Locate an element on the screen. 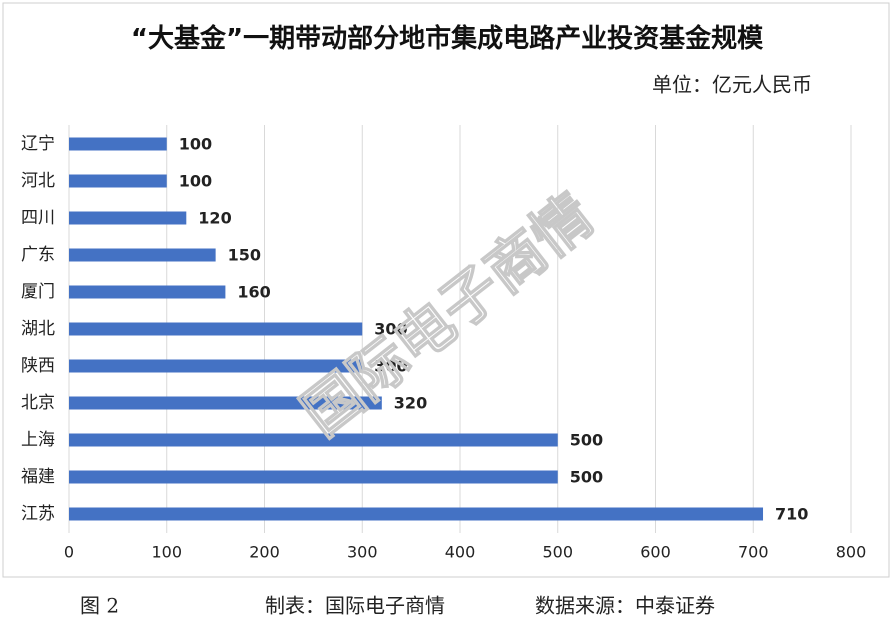 The image size is (893, 626). unit-label: 单位：亿元人民币 is located at coordinates (732, 85).